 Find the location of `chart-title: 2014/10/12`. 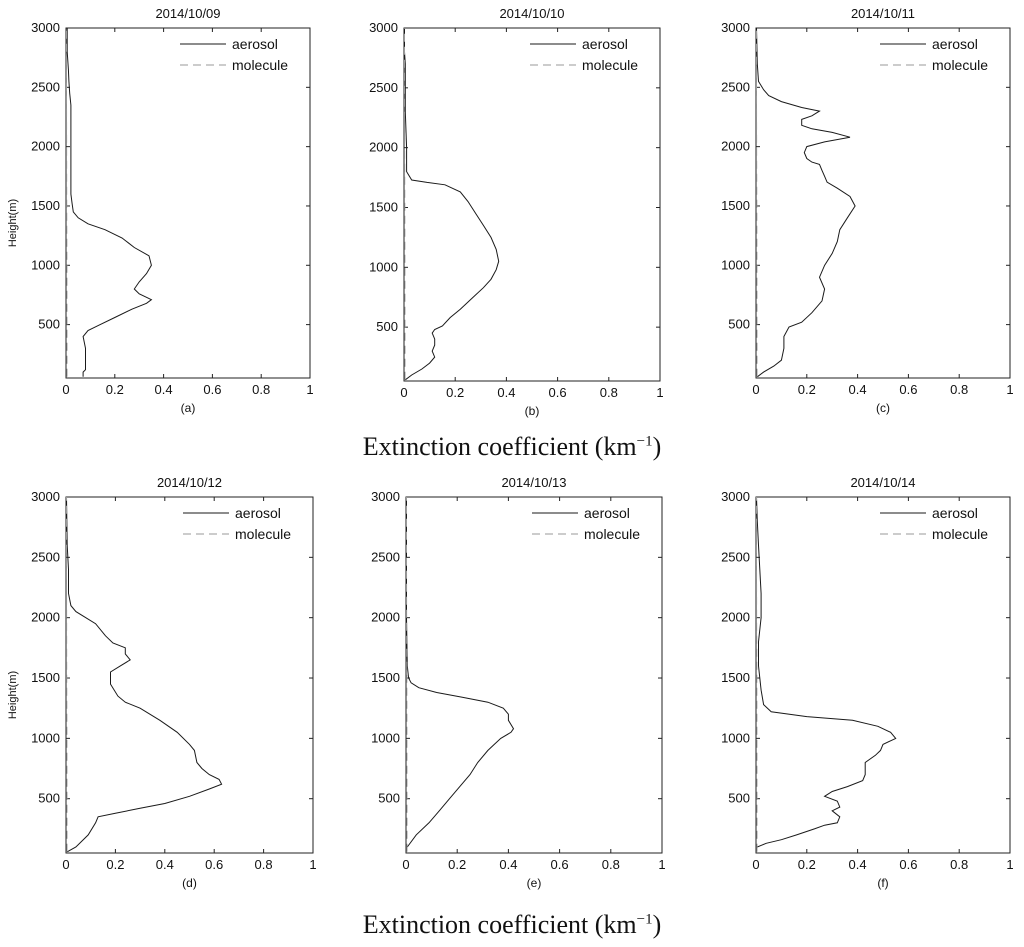

chart-title: 2014/10/12 is located at coordinates (189, 482).